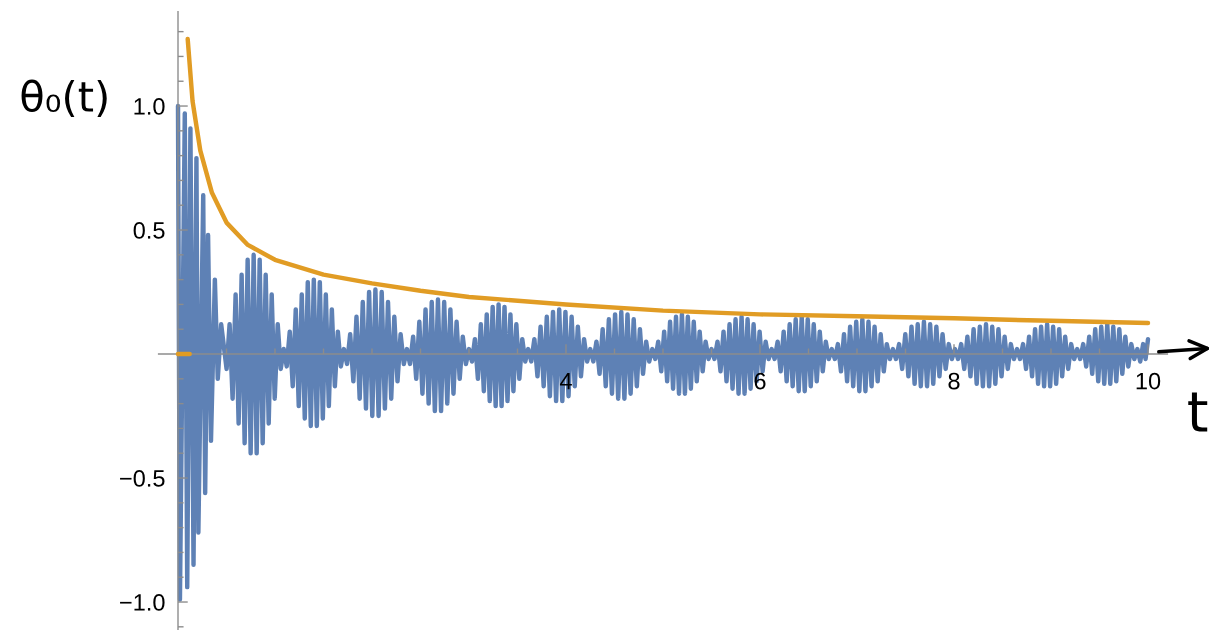  Describe the element at coordinates (149, 106) in the screenshot. I see `y-tick-label: 1.0` at that location.